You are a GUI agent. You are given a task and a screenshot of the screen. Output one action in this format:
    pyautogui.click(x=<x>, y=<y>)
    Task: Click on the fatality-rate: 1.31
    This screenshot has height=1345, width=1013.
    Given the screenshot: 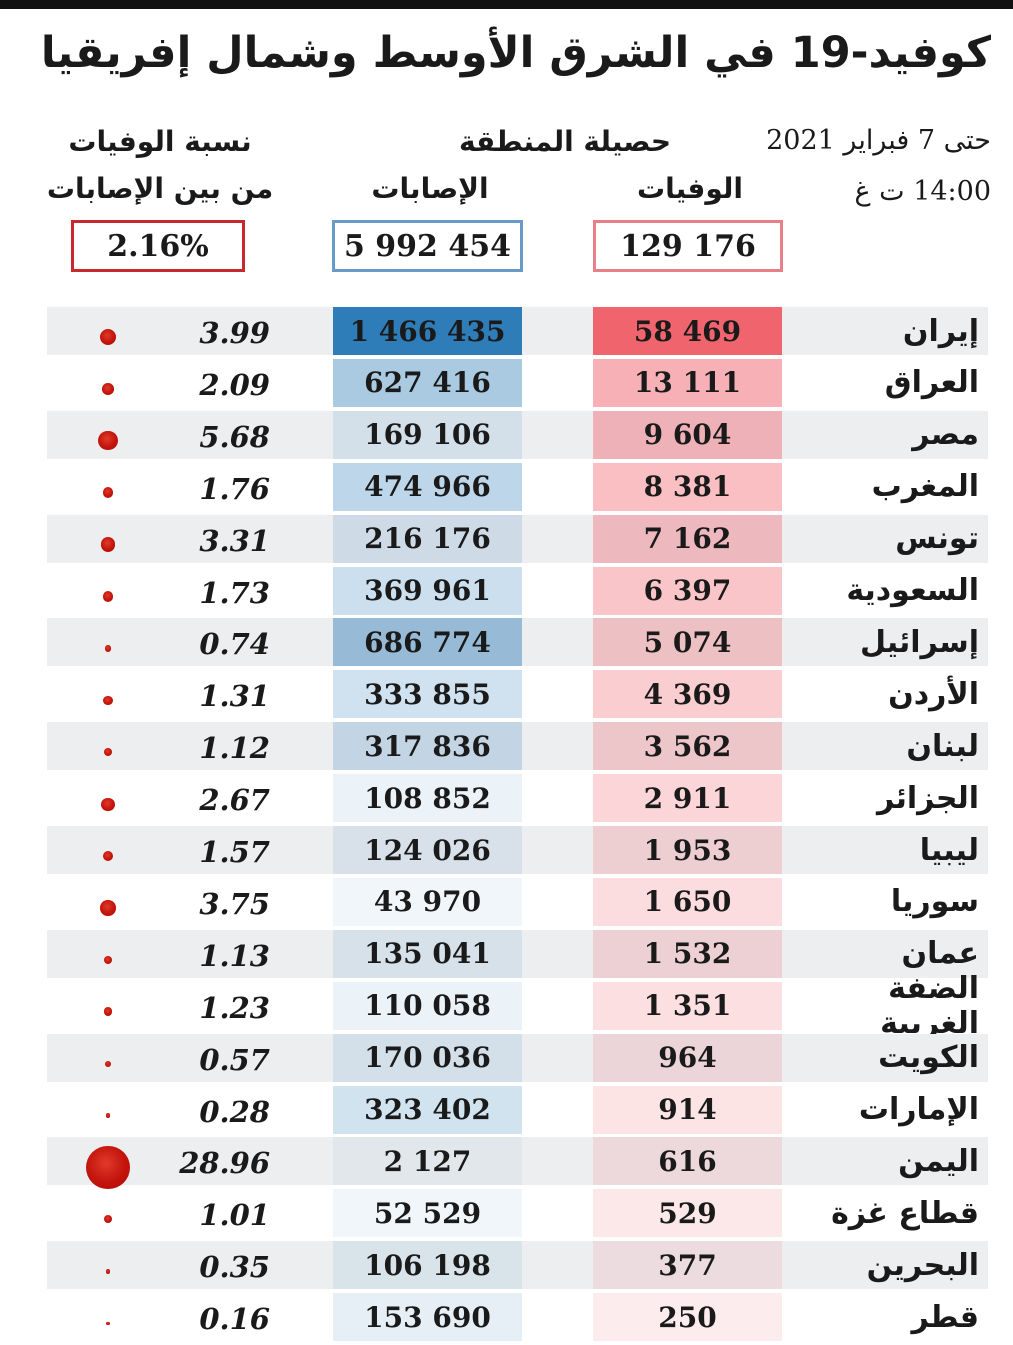 What is the action you would take?
    pyautogui.click(x=234, y=696)
    